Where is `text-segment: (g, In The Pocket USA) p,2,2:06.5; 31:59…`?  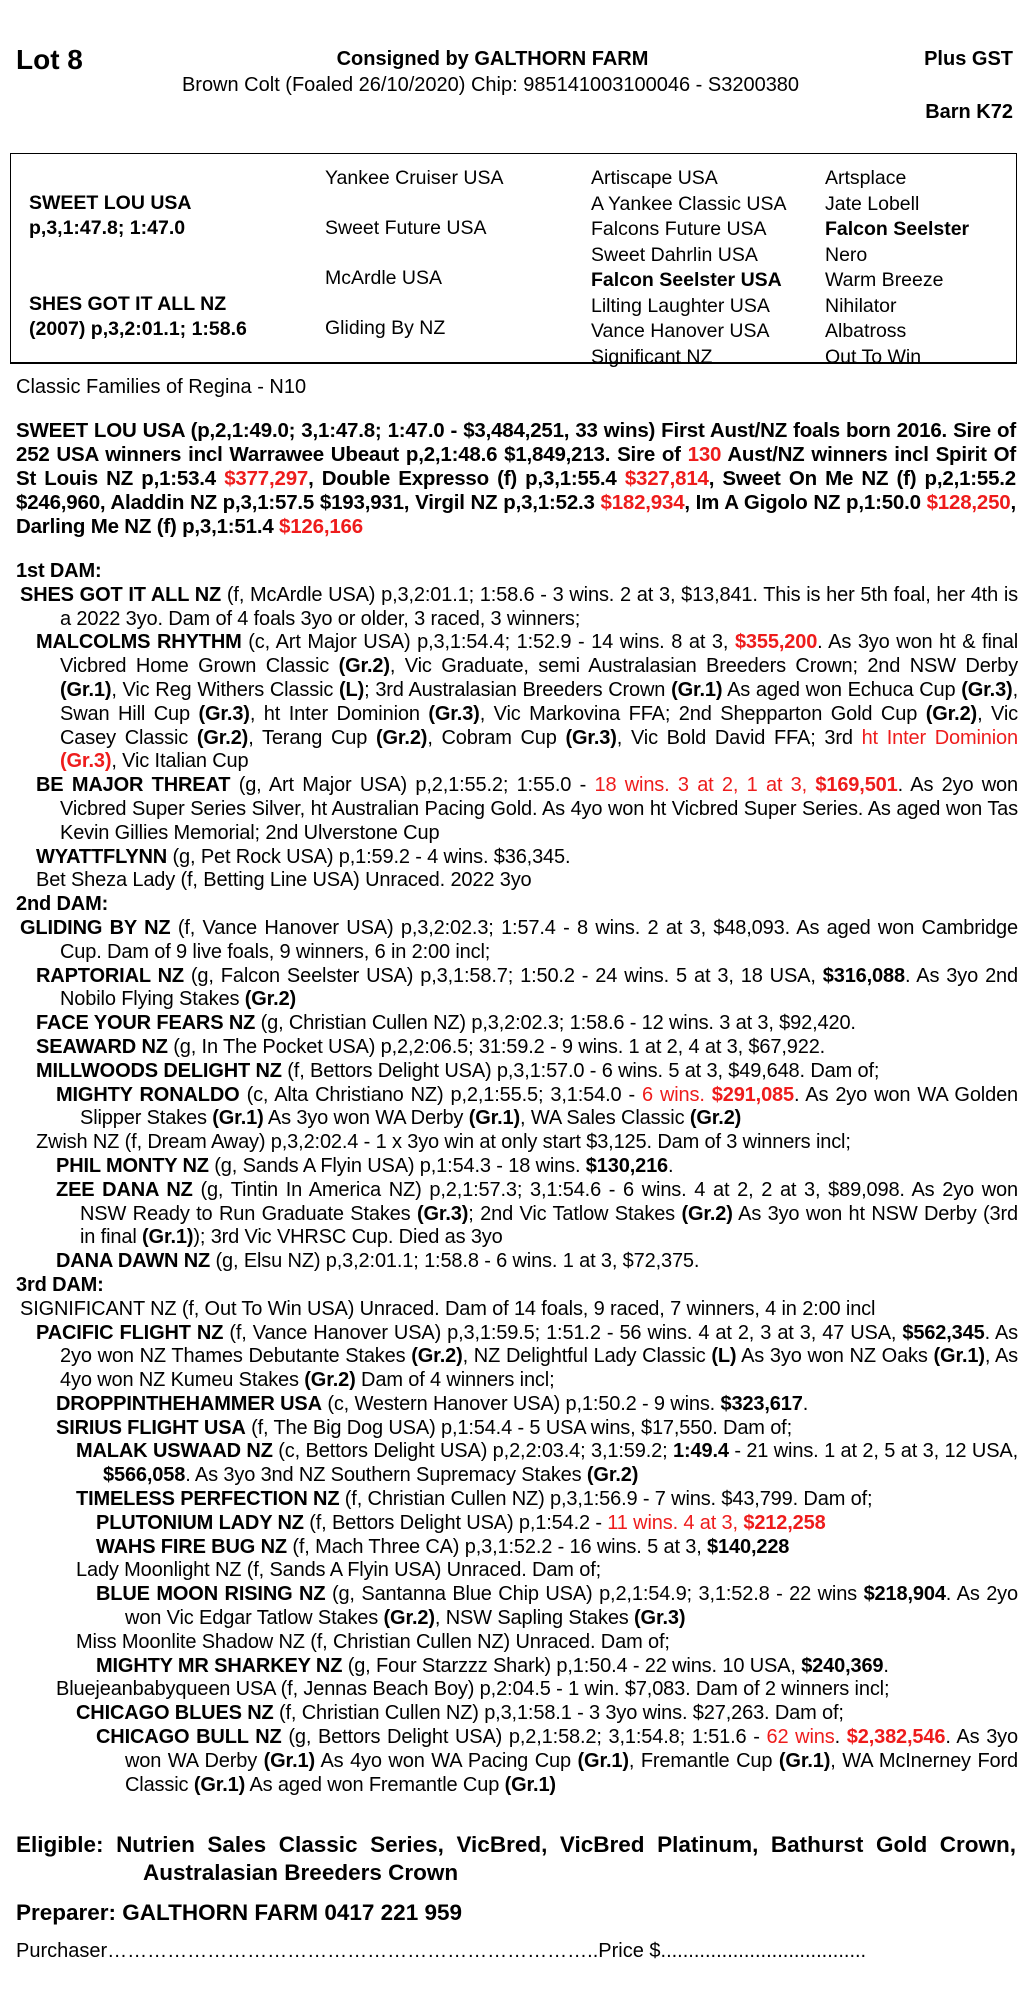 text-segment: (g, In The Pocket USA) p,2,2:06.5; 31:59… is located at coordinates (496, 1046).